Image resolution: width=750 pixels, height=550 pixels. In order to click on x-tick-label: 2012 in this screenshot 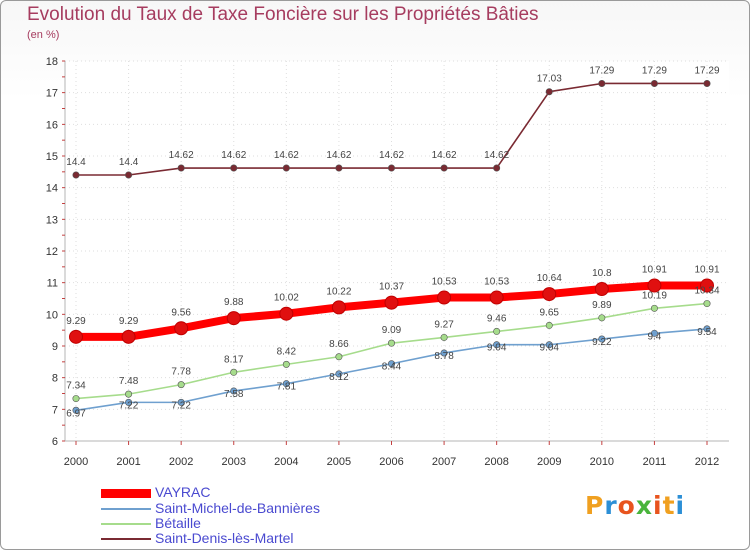, I will do `click(707, 462)`.